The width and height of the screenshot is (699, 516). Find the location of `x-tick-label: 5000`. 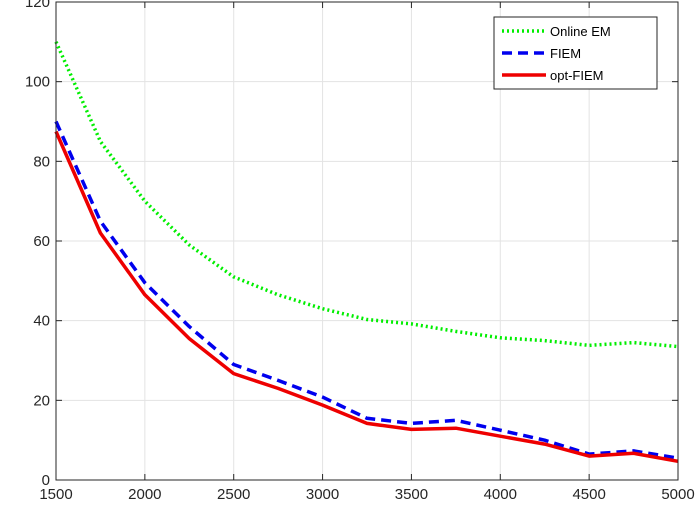

x-tick-label: 5000 is located at coordinates (677, 494).